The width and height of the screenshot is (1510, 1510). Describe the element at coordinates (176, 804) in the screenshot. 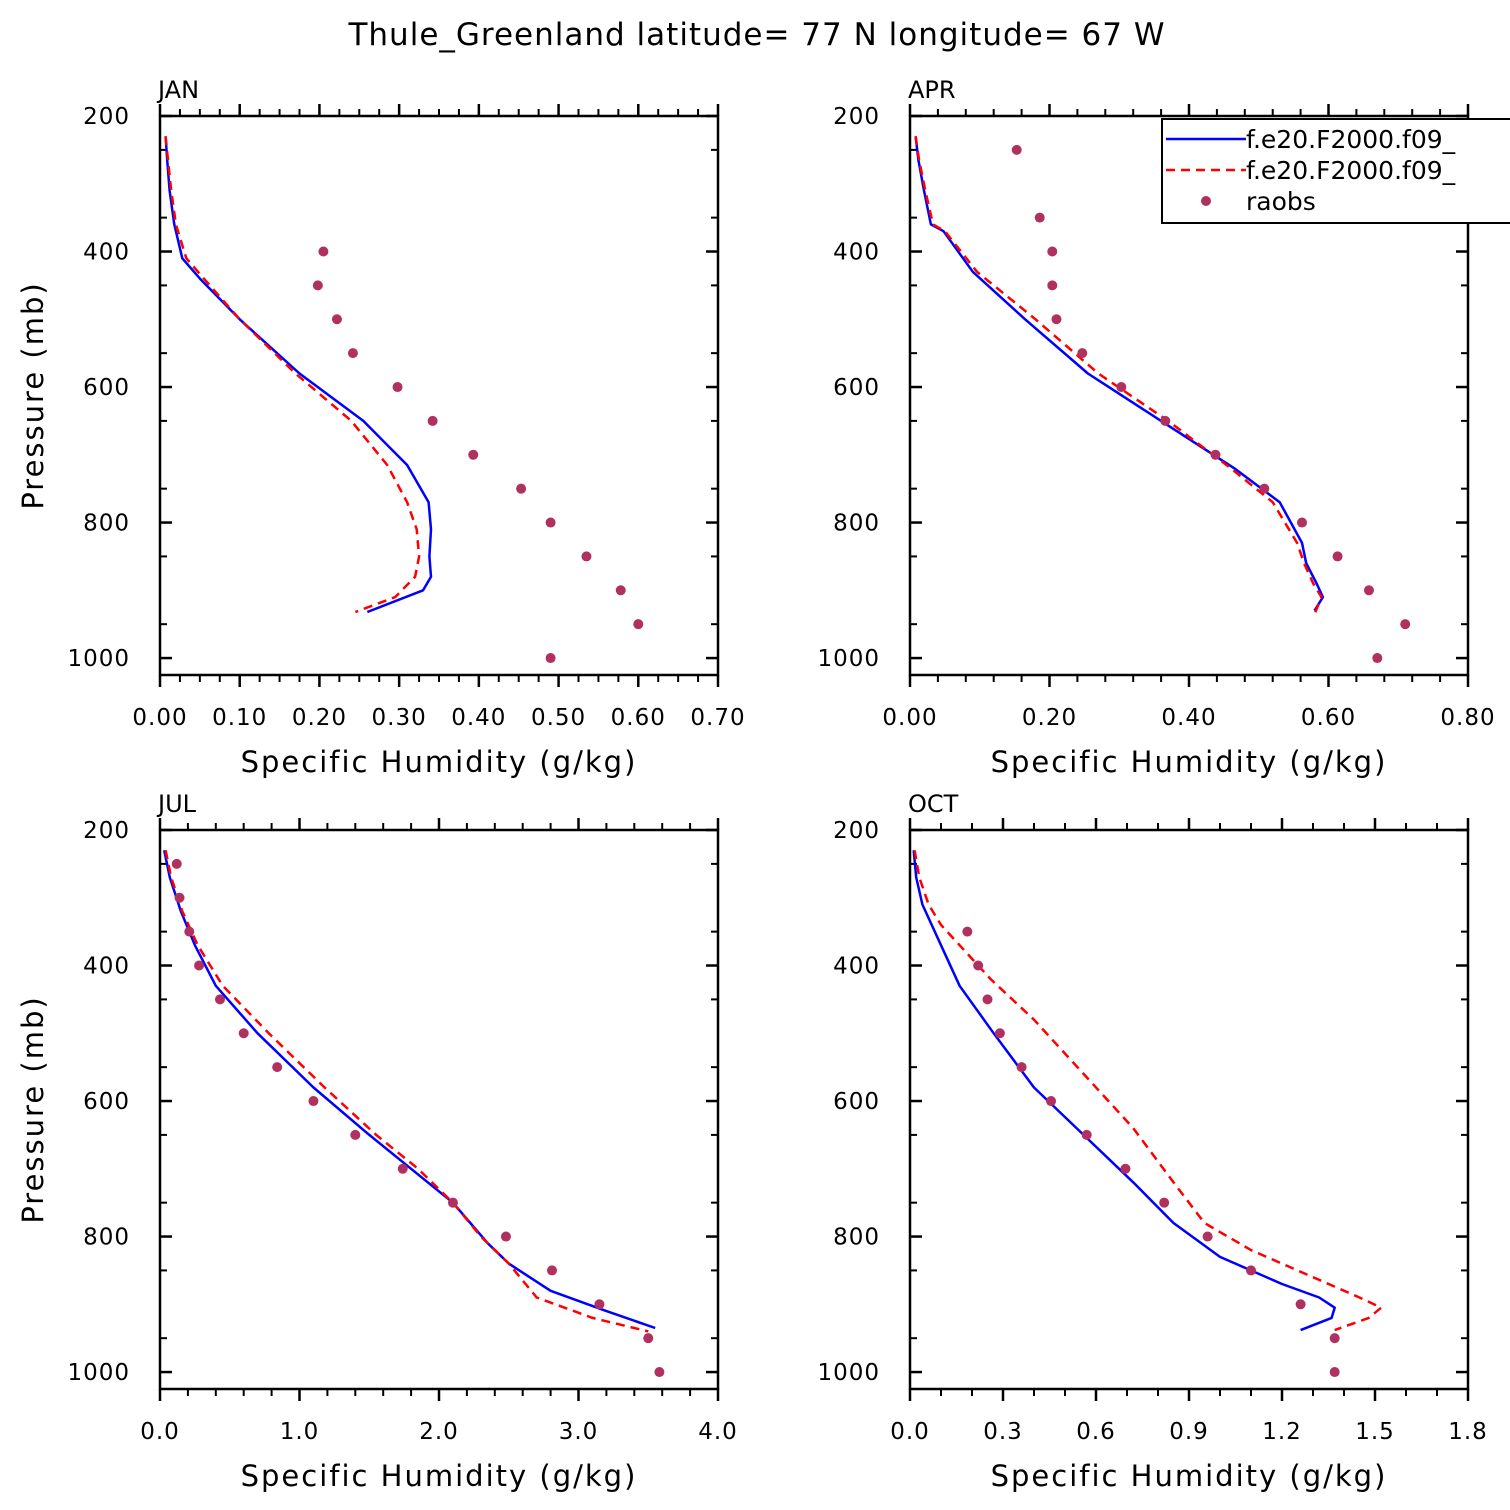

I see `panel-label: JUL` at that location.